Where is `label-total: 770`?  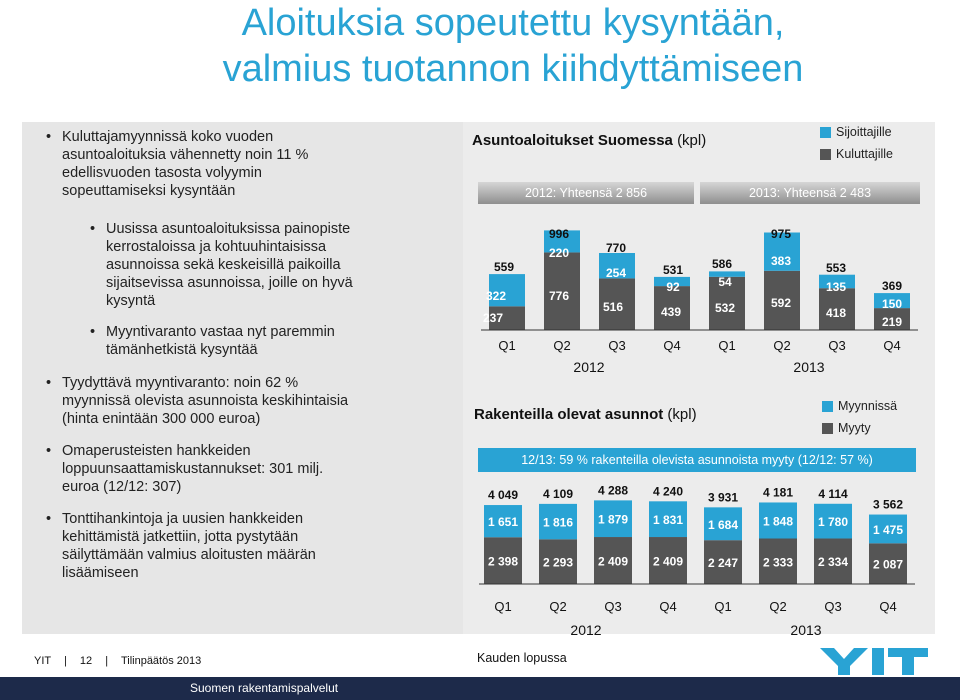 label-total: 770 is located at coordinates (616, 248).